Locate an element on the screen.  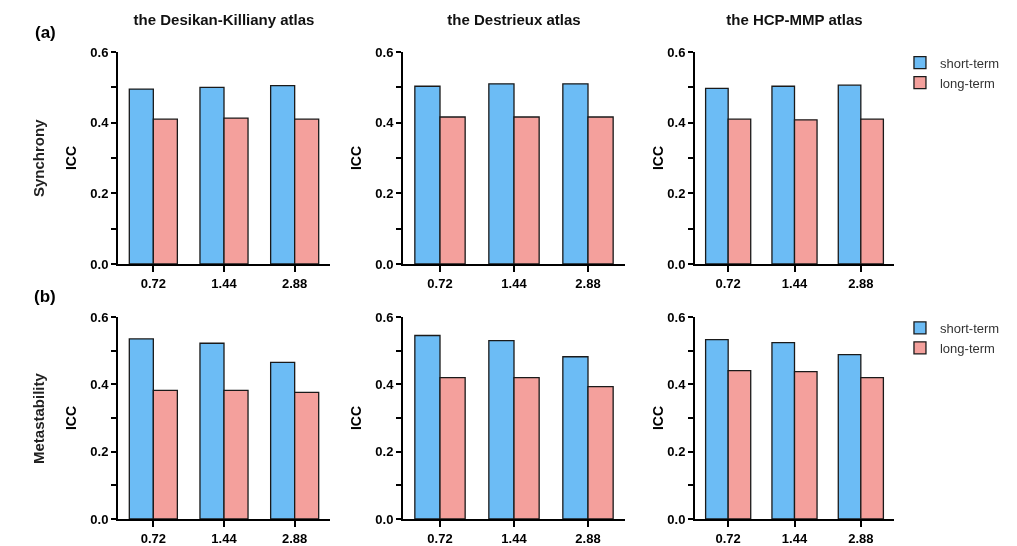
chart-title: the Desikan-Killiany atlas is located at coordinates (224, 20).